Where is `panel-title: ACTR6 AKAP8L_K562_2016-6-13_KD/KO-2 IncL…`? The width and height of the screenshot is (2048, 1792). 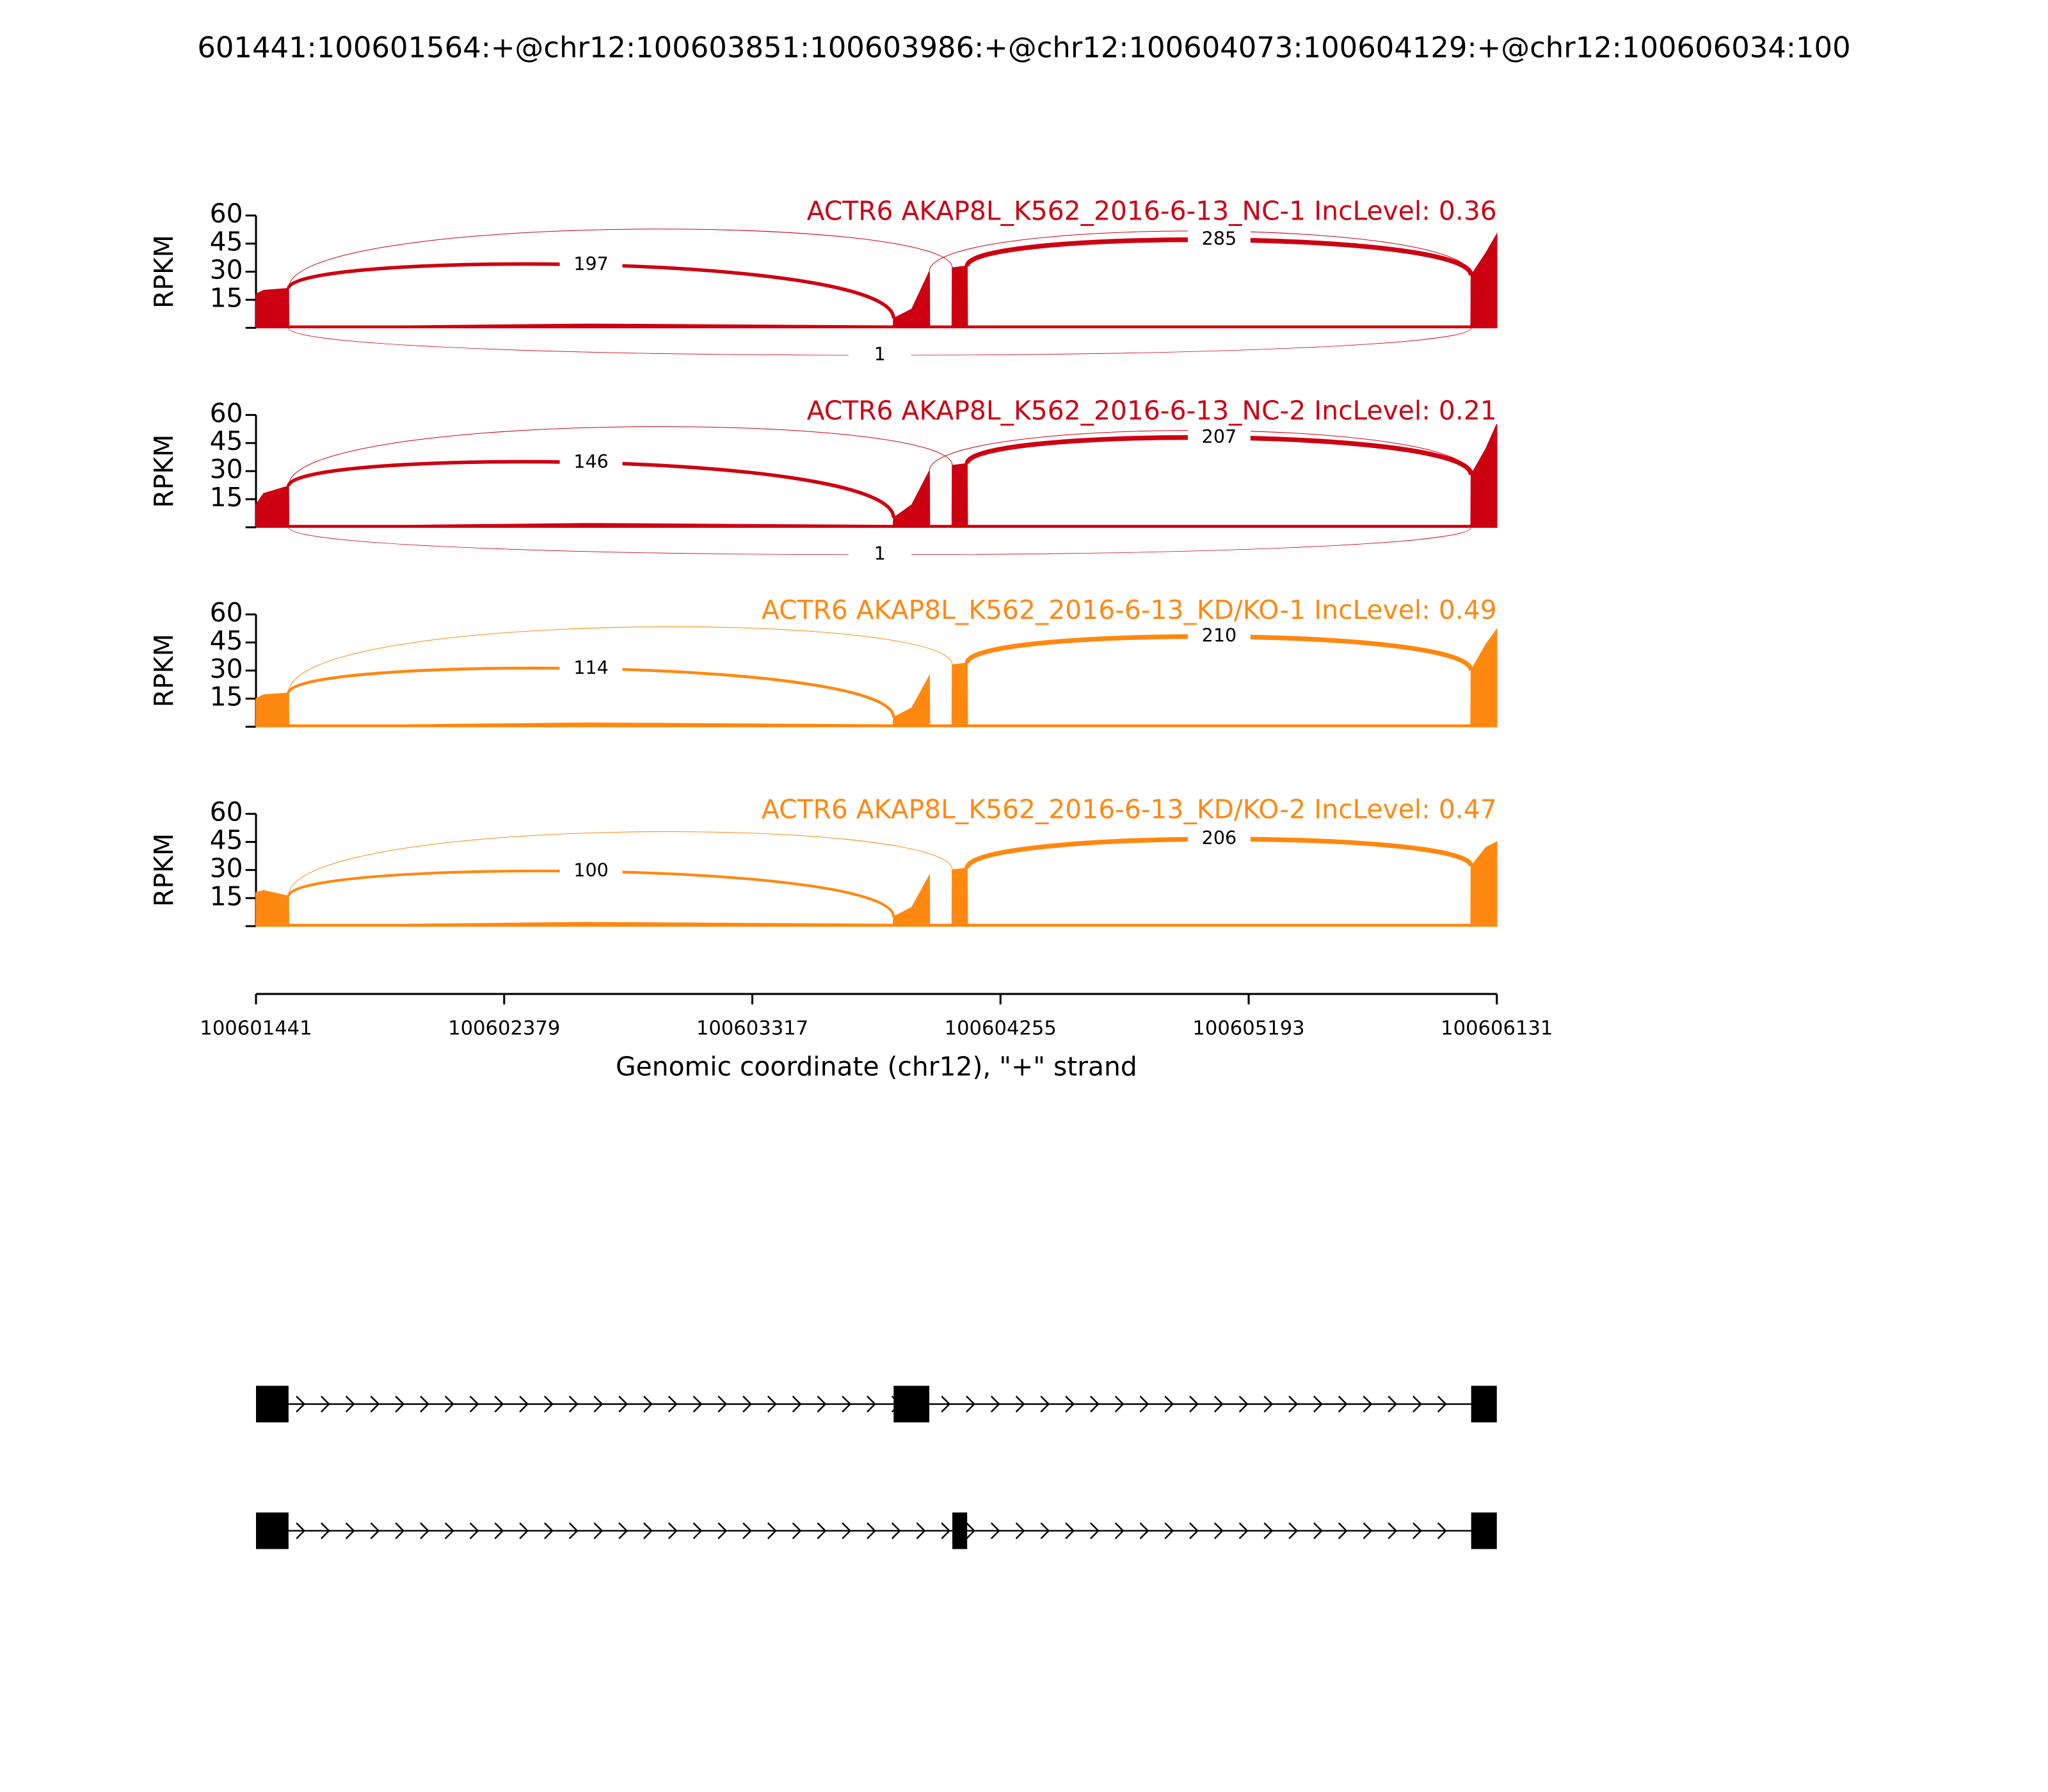 panel-title: ACTR6 AKAP8L_K562_2016-6-13_KD/KO-2 IncL… is located at coordinates (1129, 809).